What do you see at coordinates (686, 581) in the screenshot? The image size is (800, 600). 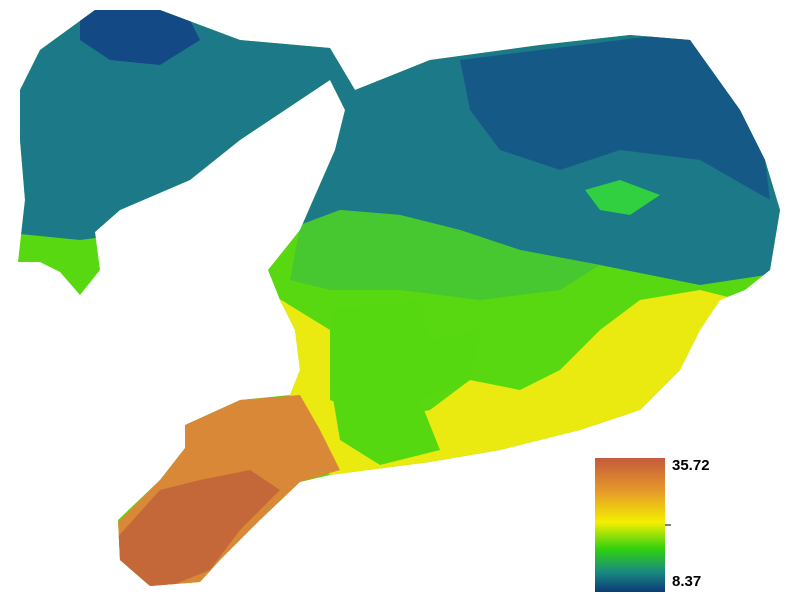 I see `legend-min-label: 8.37` at bounding box center [686, 581].